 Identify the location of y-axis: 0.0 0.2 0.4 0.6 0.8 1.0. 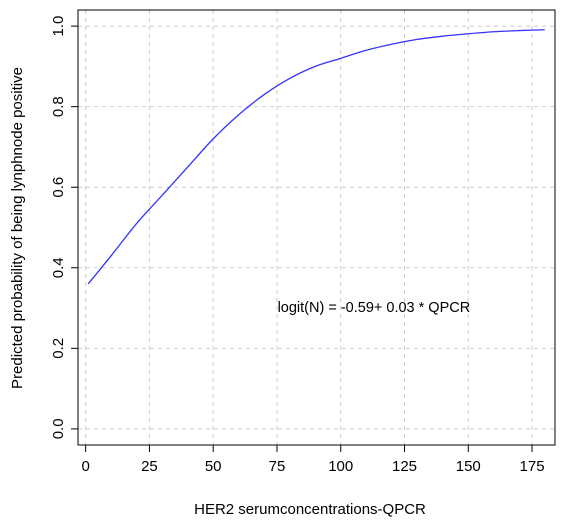
(64, 227).